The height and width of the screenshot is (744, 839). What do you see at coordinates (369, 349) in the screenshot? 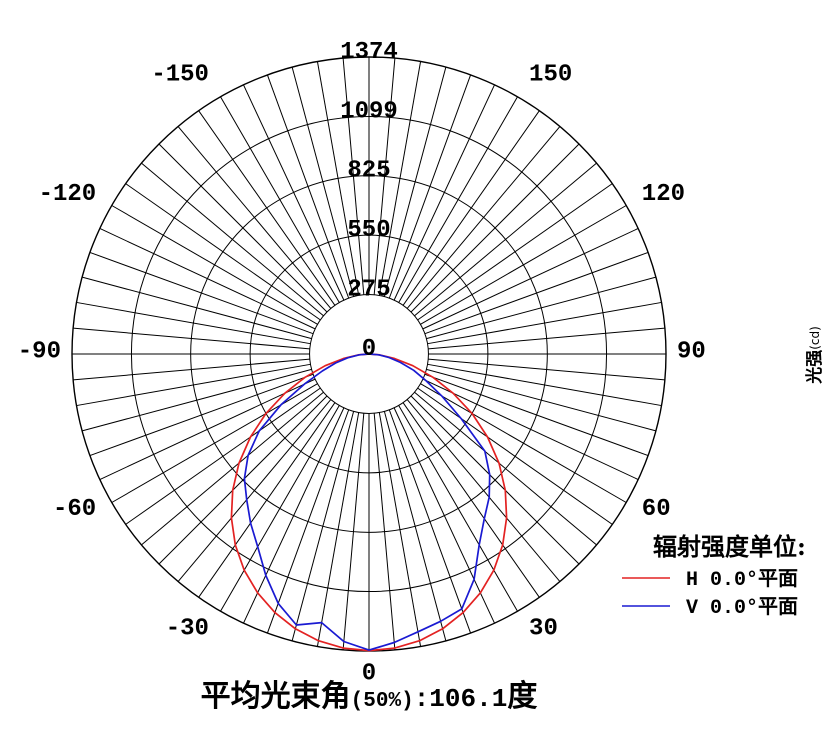
I see `radial-tick-label: 0` at bounding box center [369, 349].